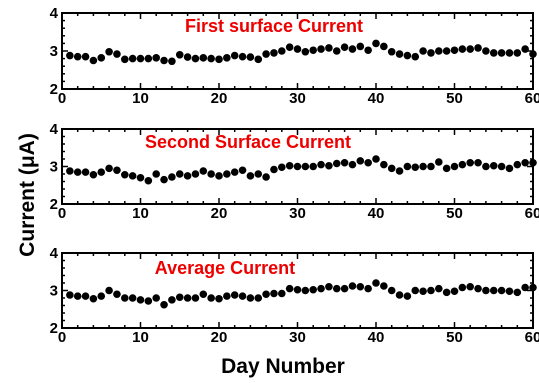 This screenshot has width=539, height=383. Describe the element at coordinates (54, 51) in the screenshot. I see `y-tick-label: 3` at that location.